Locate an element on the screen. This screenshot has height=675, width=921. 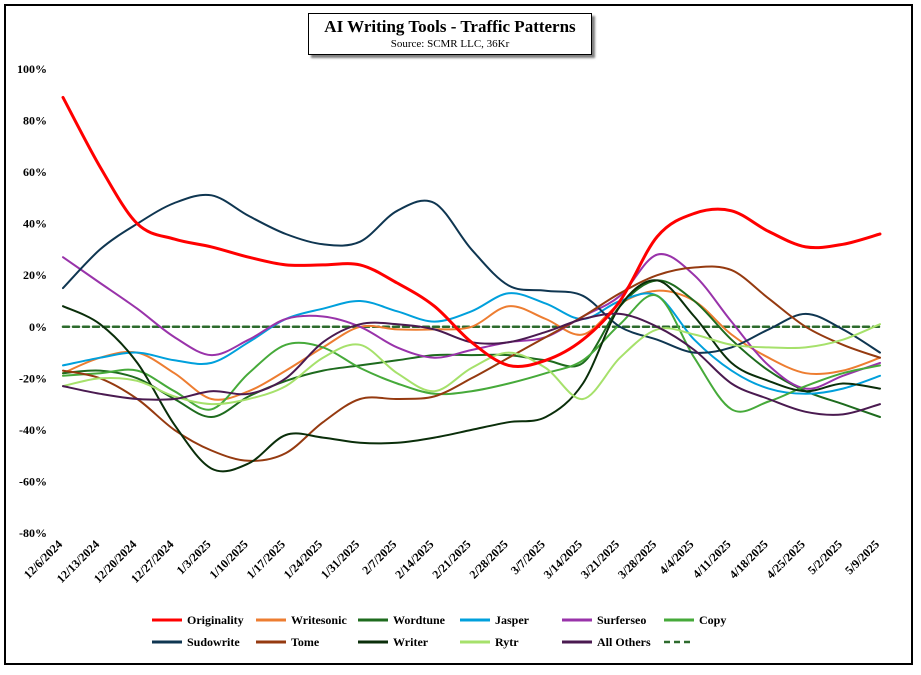
chart-title: AI Writing Tools - Traffic Patterns is located at coordinates (450, 26).